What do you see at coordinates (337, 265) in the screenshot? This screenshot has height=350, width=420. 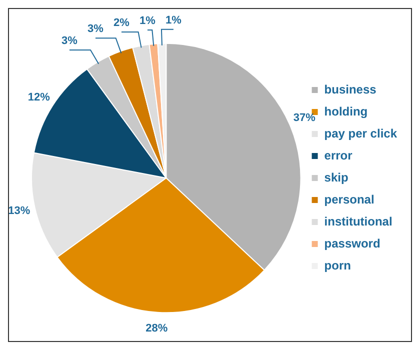 I see `legend-label: porn` at bounding box center [337, 265].